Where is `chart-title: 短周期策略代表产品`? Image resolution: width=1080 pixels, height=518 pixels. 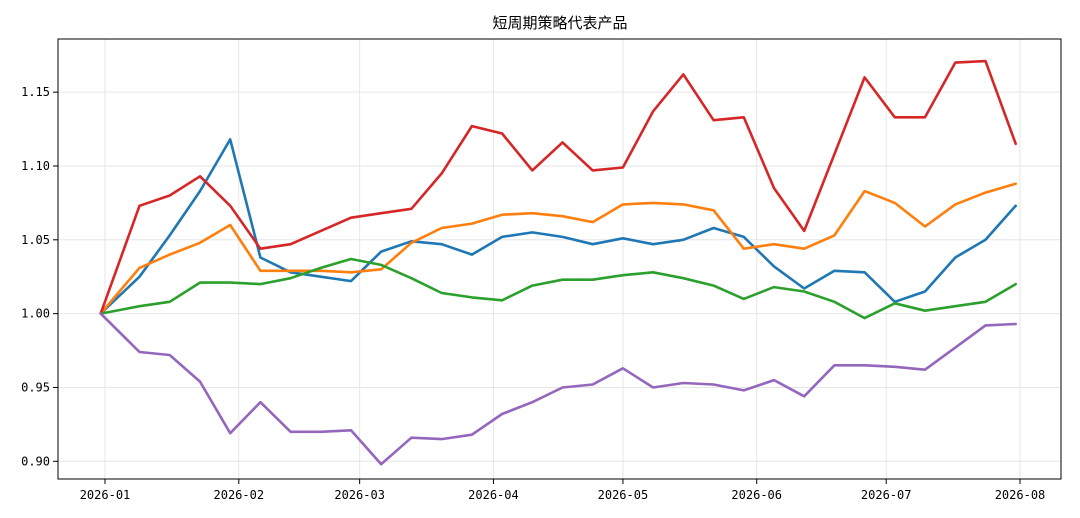
chart-title: 短周期策略代表产品 is located at coordinates (559, 23).